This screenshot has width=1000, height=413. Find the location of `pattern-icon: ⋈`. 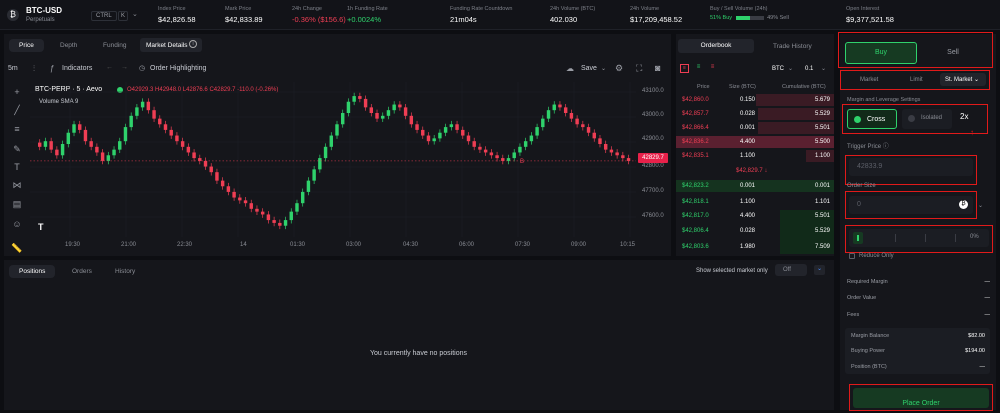

pattern-icon: ⋈ is located at coordinates (17, 185).